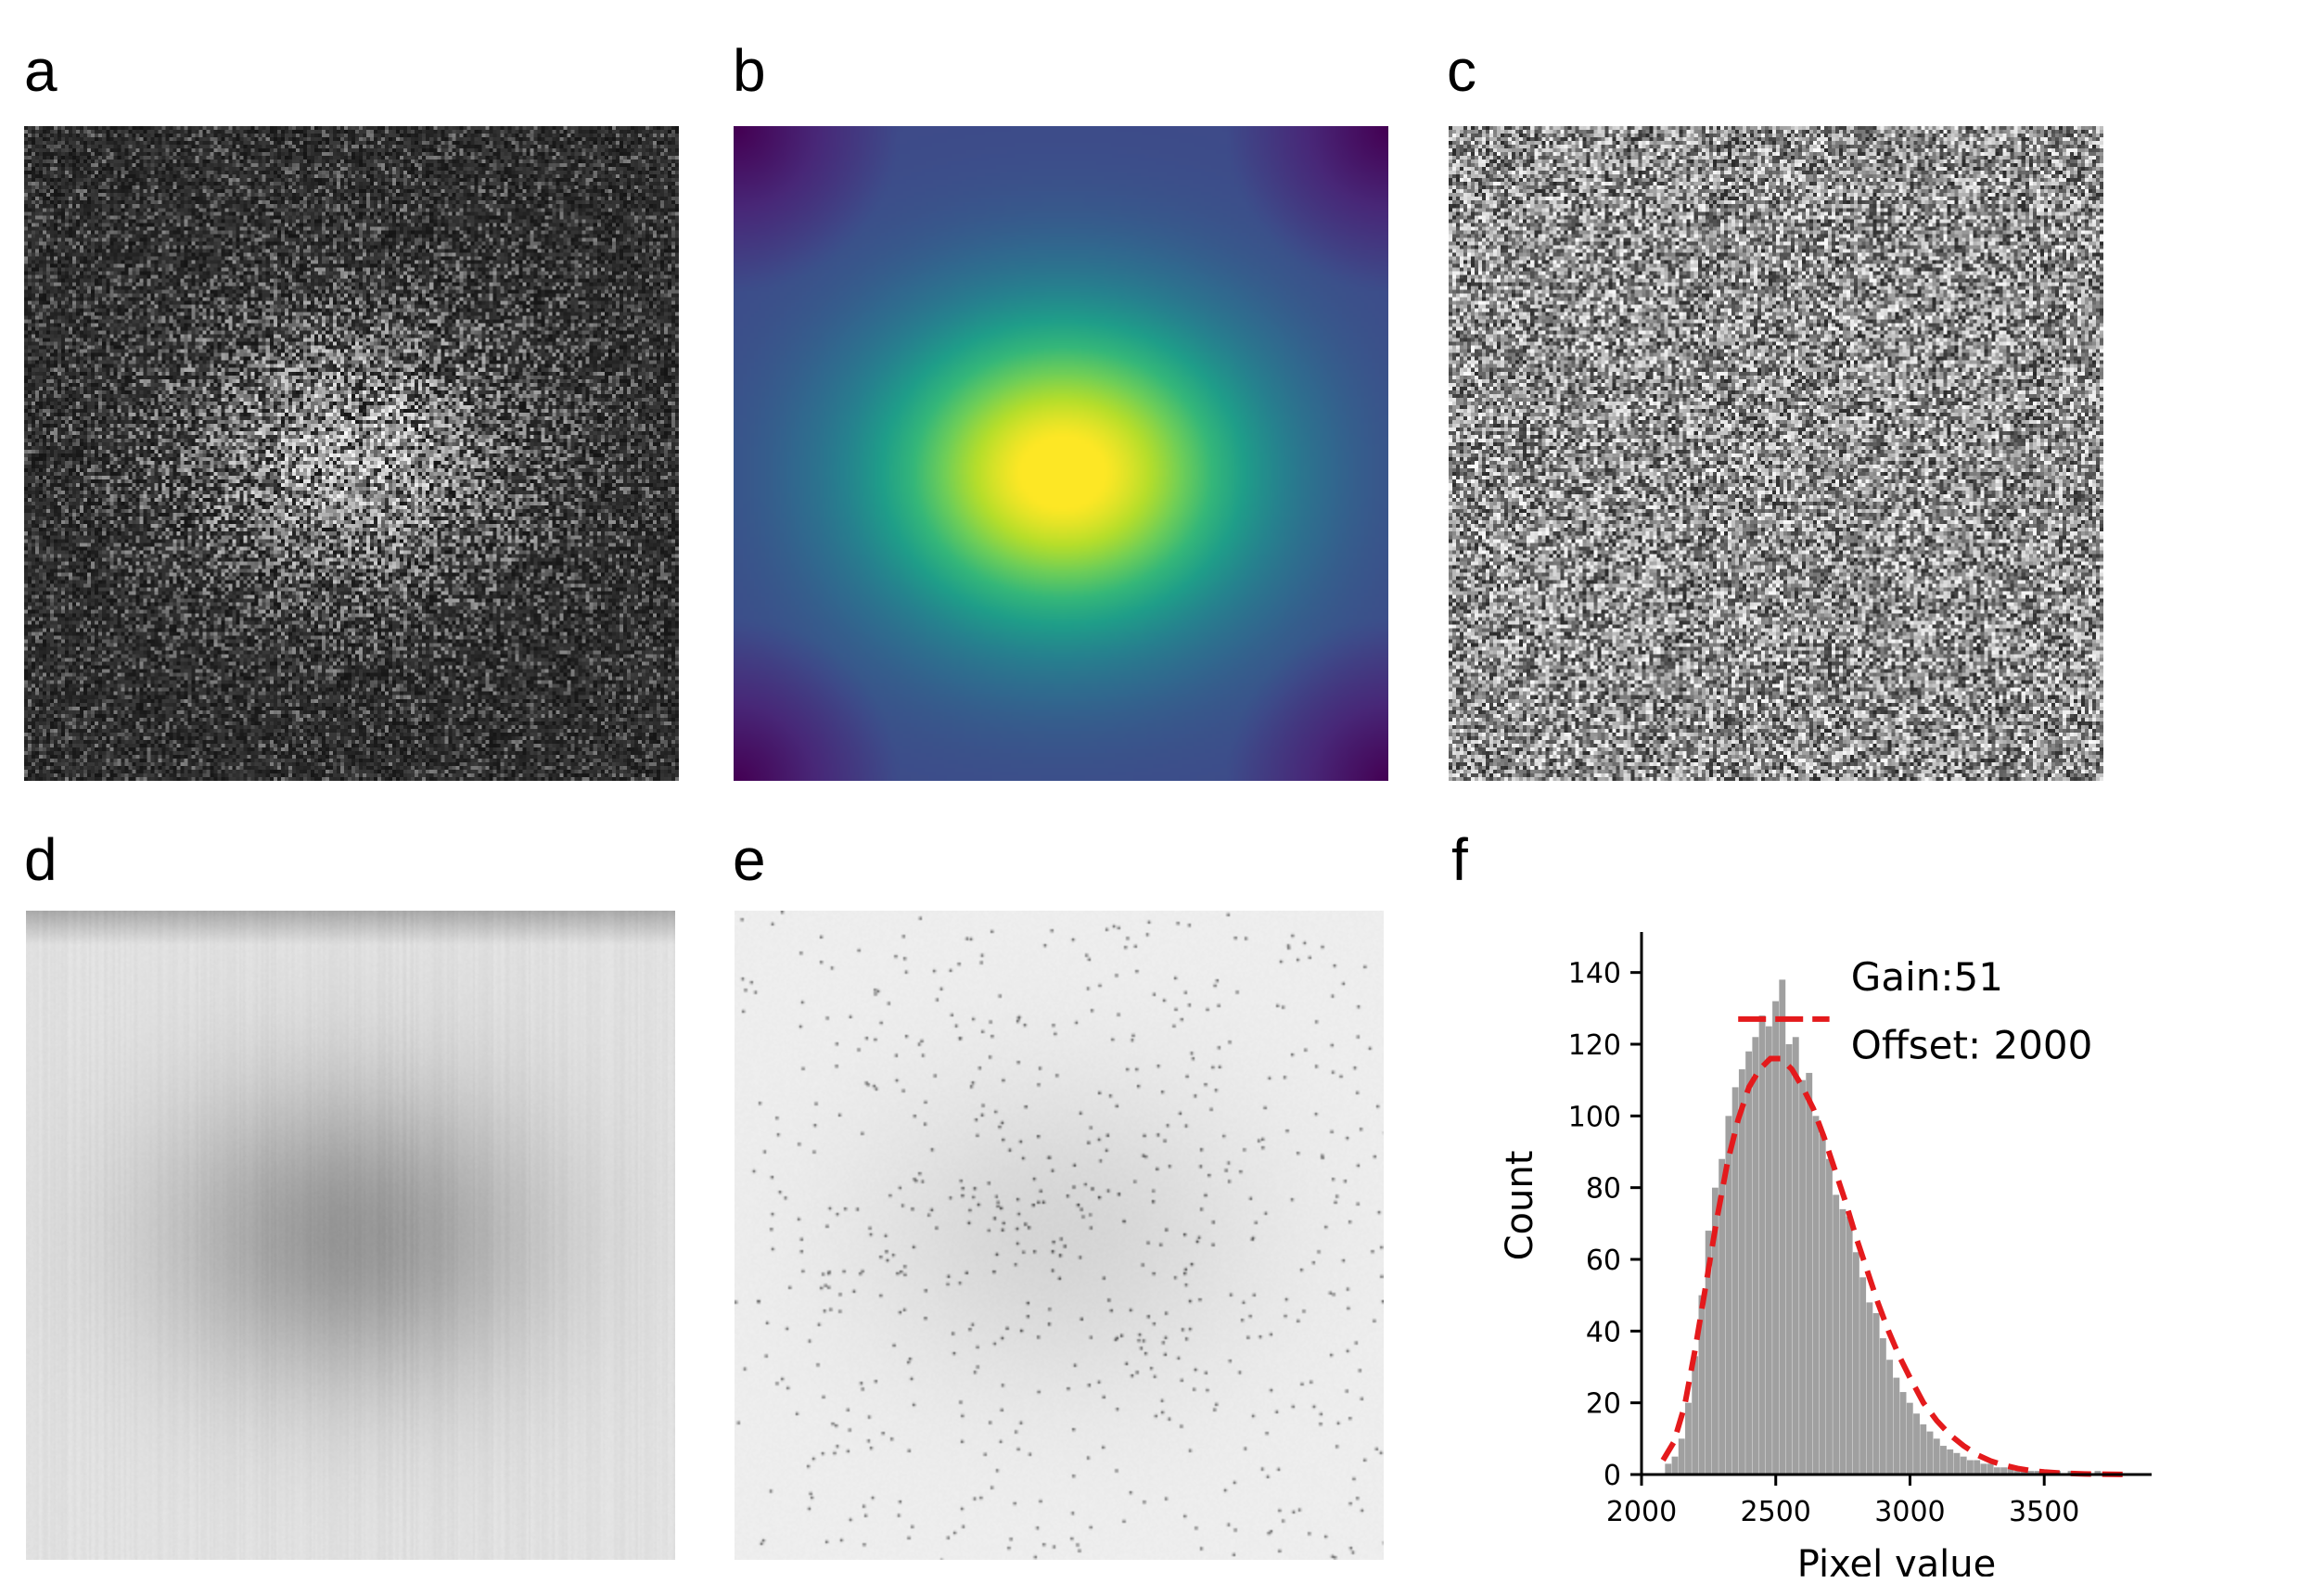 This screenshot has width=2300, height=1596. What do you see at coordinates (1594, 974) in the screenshot?
I see `y-tick-label: 140` at bounding box center [1594, 974].